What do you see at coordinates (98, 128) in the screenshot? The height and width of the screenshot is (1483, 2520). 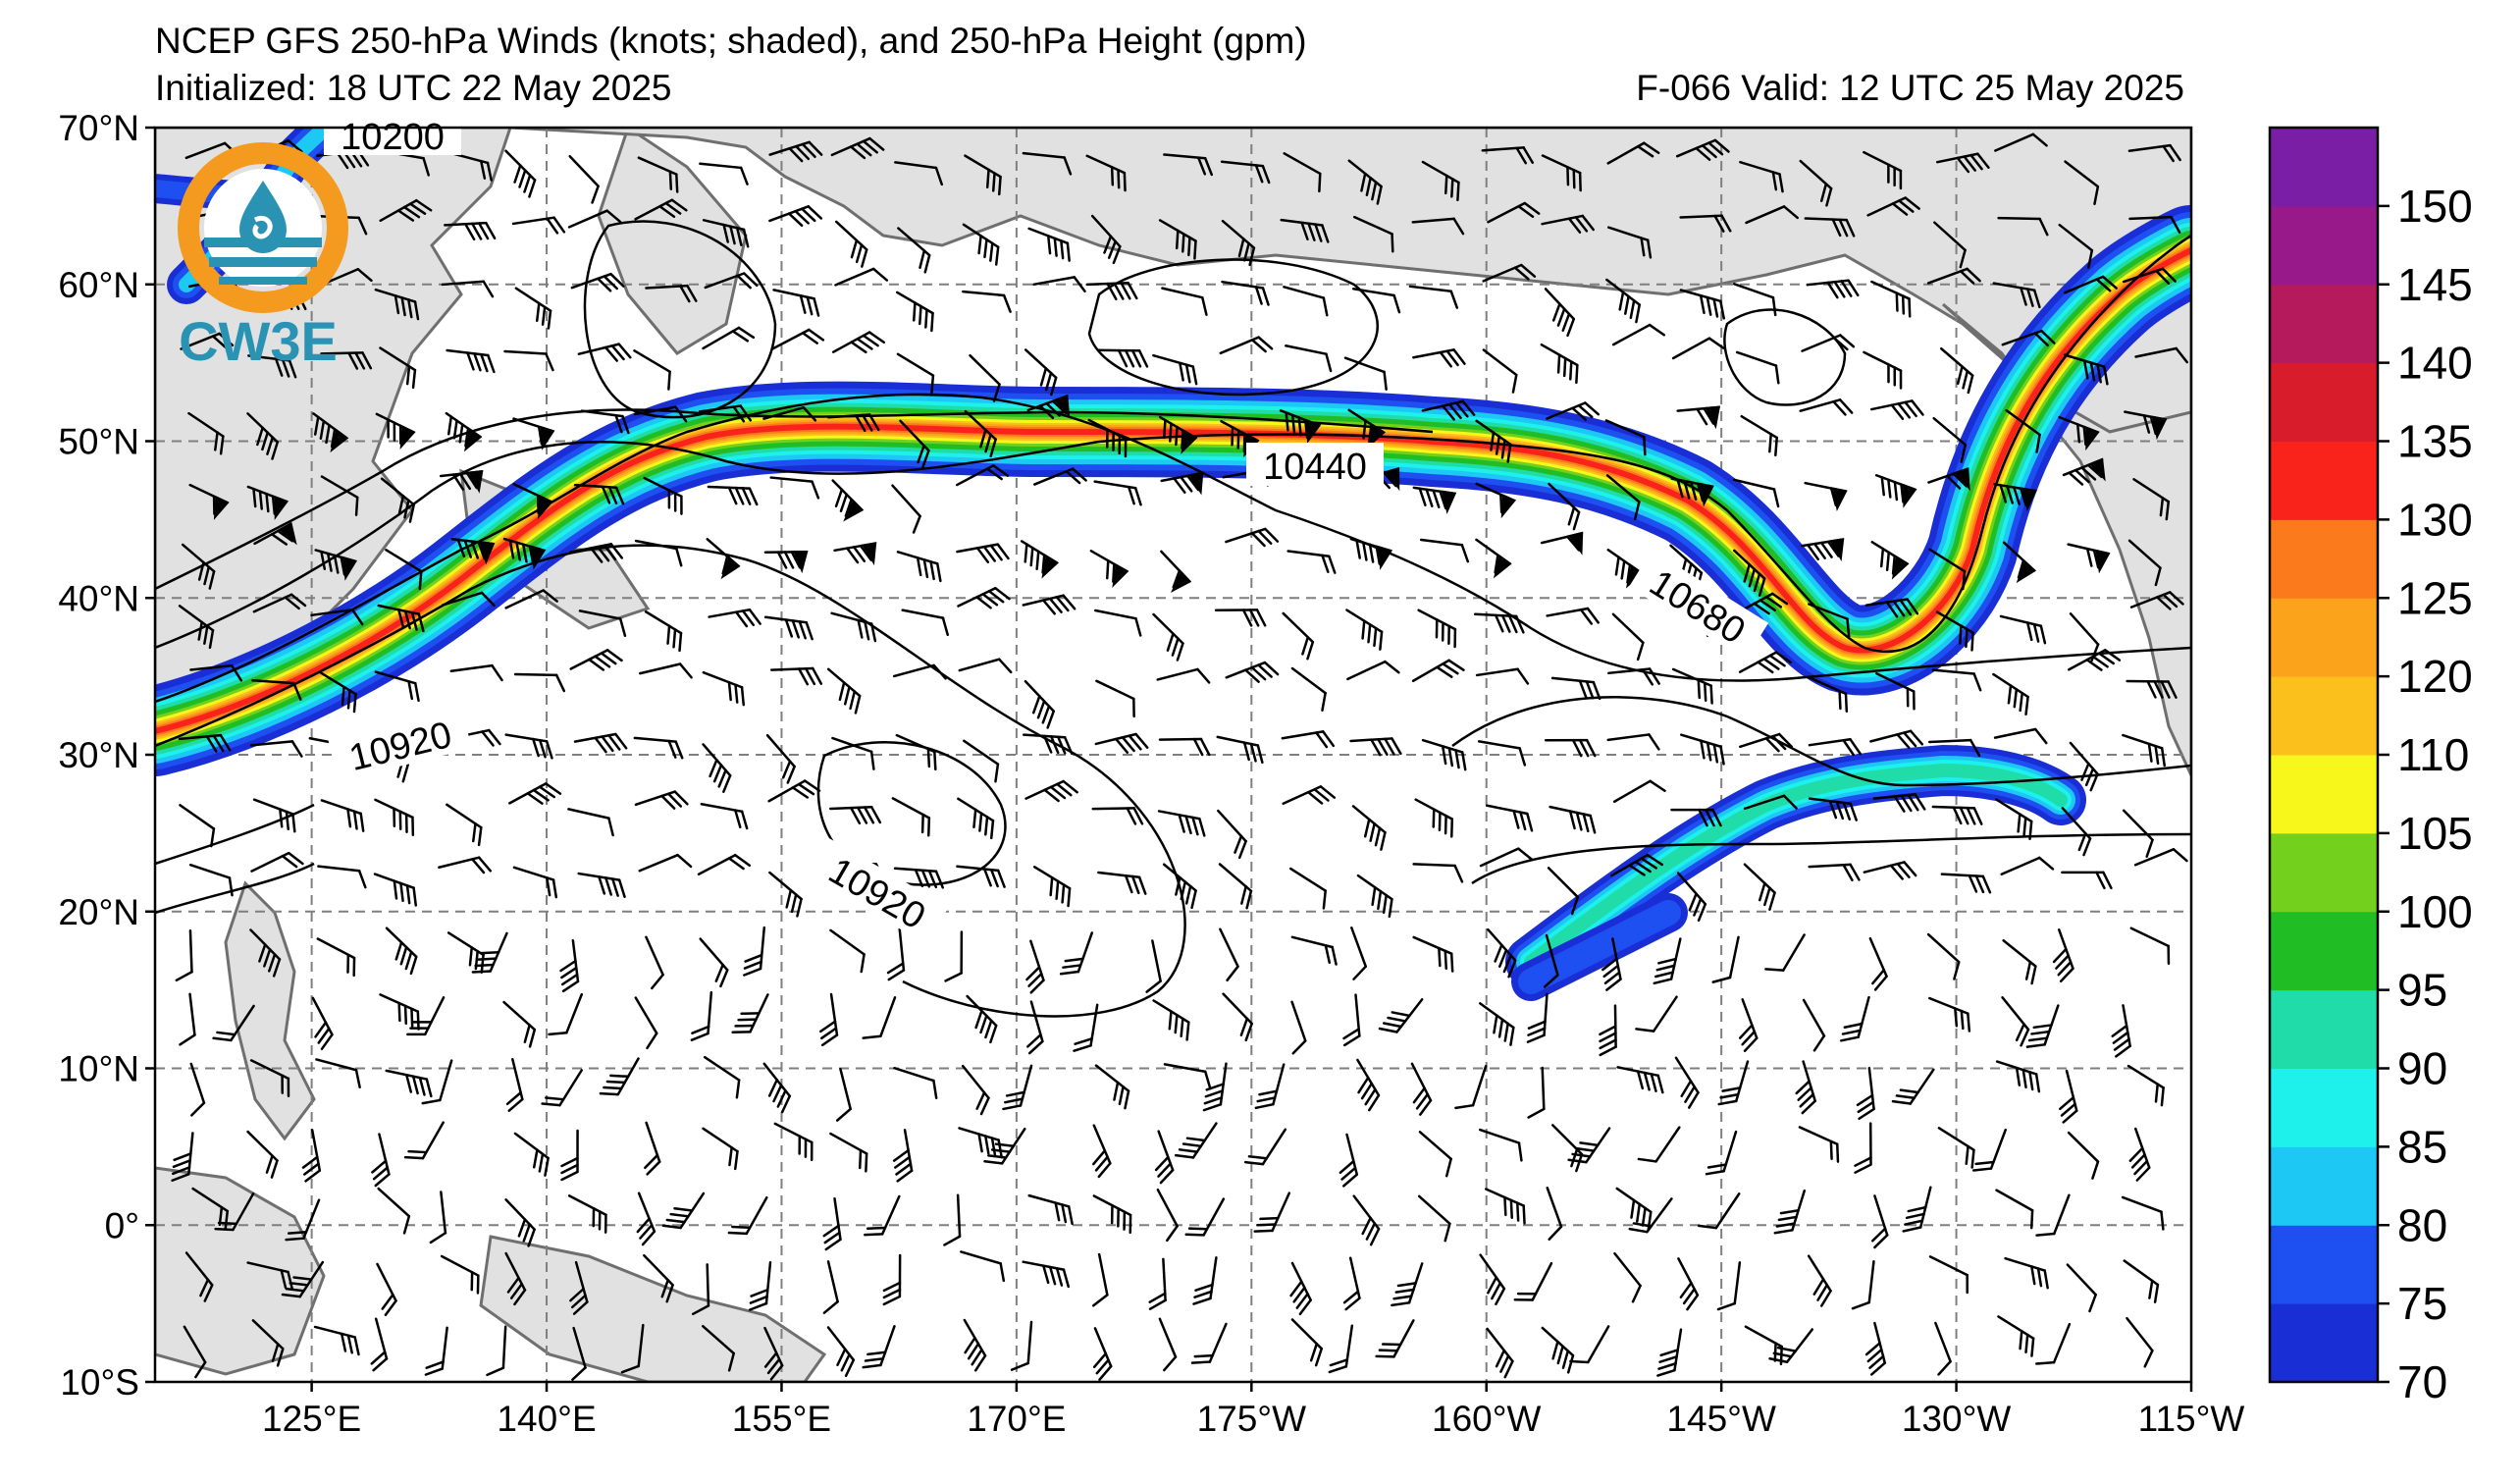 I see `lat-tick-label: 70°N` at bounding box center [98, 128].